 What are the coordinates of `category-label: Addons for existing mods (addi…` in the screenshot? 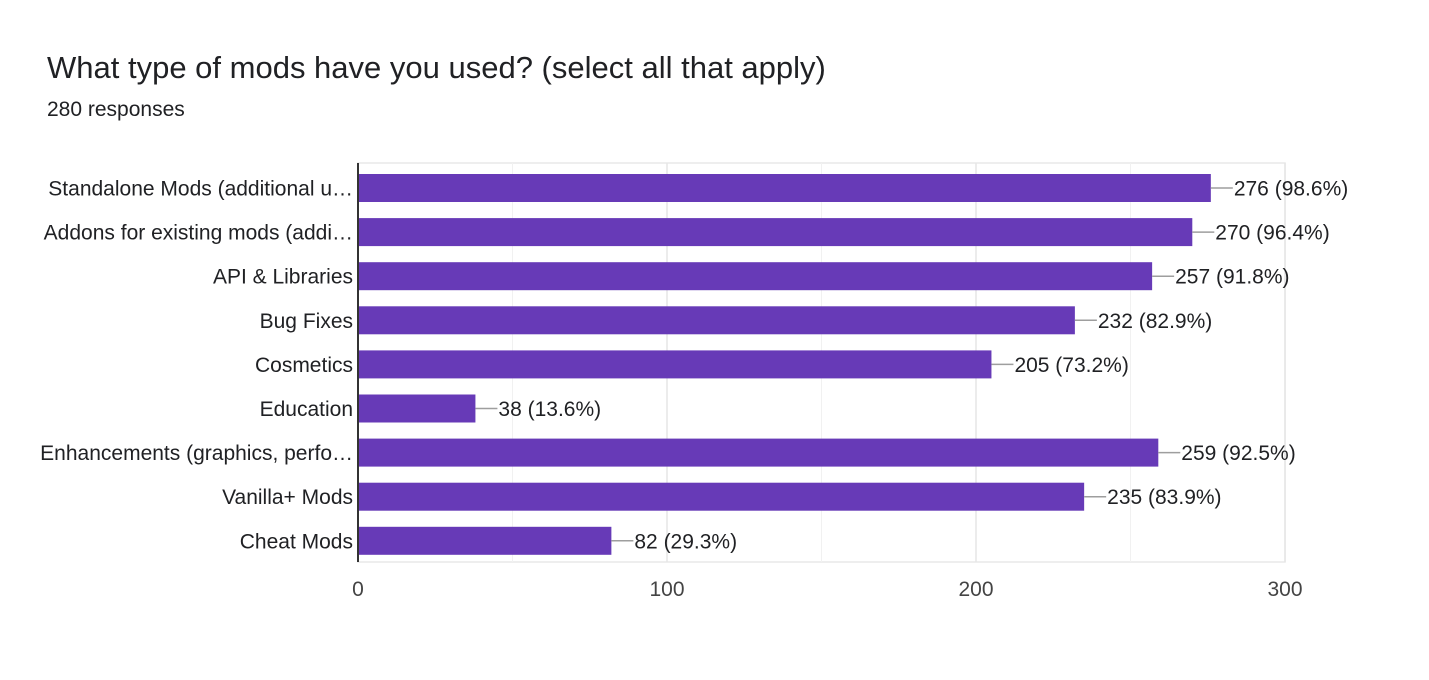 It's located at (198, 233).